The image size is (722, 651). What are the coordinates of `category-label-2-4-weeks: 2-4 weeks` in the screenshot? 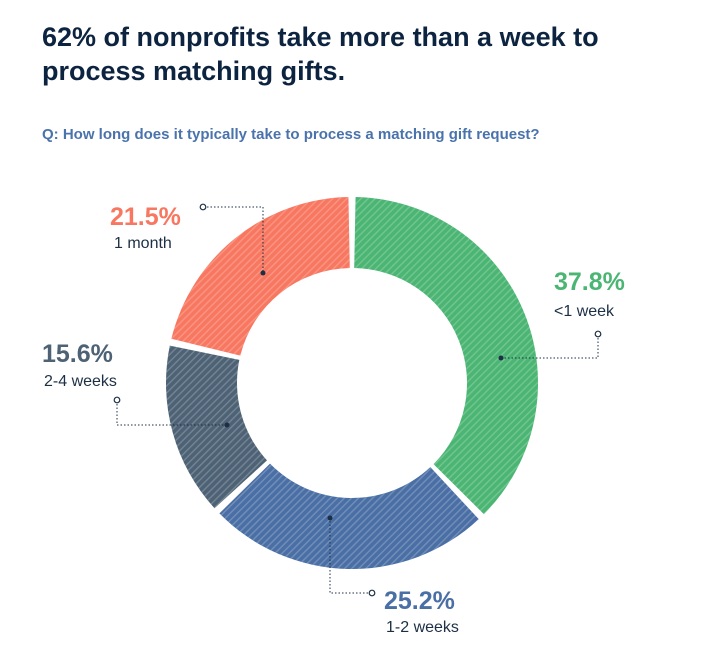 It's located at (80, 381).